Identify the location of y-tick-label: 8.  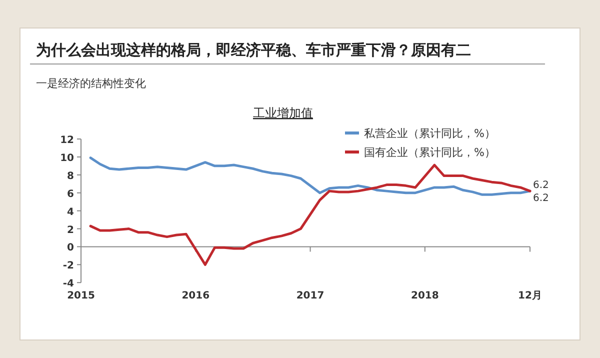
(70, 176).